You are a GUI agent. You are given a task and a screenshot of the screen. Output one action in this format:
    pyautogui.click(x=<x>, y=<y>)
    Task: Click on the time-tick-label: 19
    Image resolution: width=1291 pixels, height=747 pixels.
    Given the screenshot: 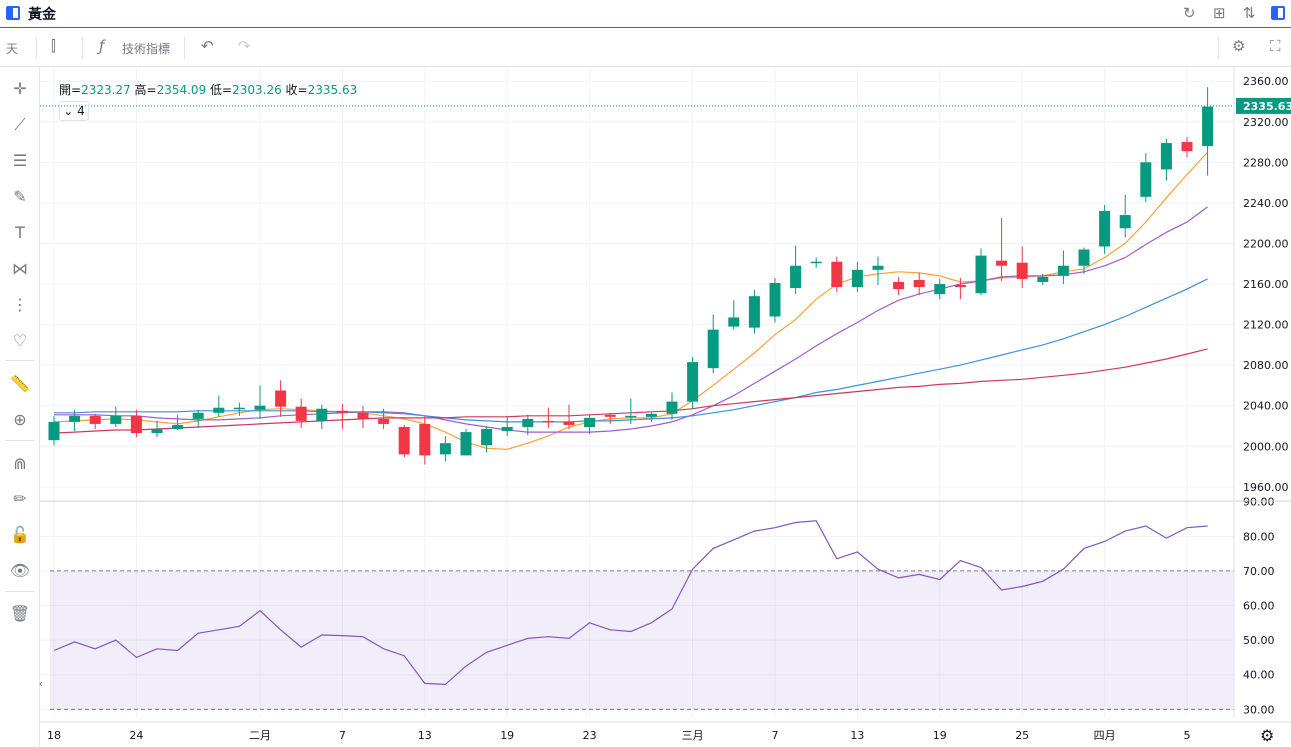 What is the action you would take?
    pyautogui.click(x=940, y=735)
    